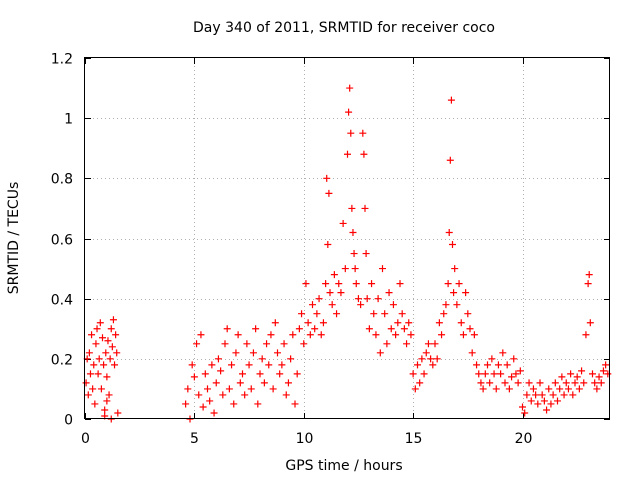  Describe the element at coordinates (343, 466) in the screenshot. I see `x-axis-label: GPS time / hours` at that location.